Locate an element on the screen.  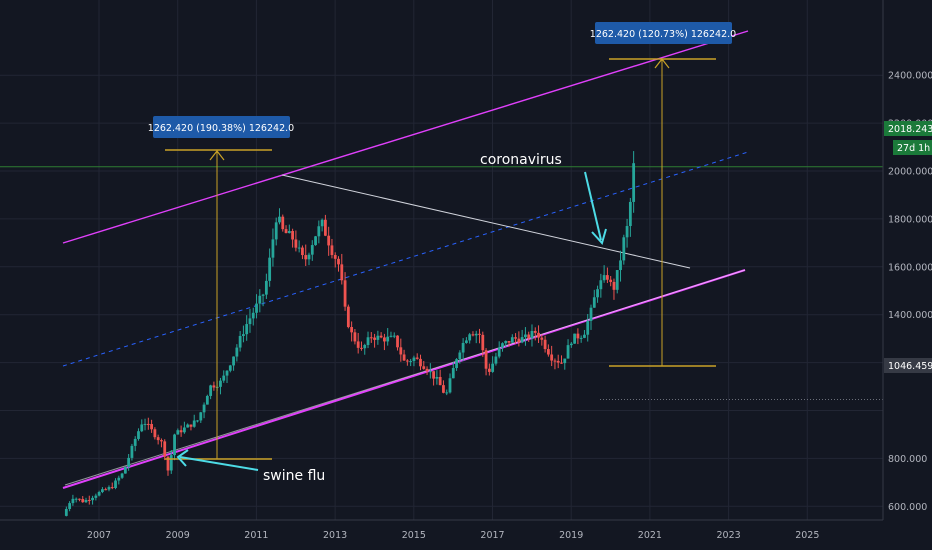
y-tick-label: 1800.000 is located at coordinates (910, 219).